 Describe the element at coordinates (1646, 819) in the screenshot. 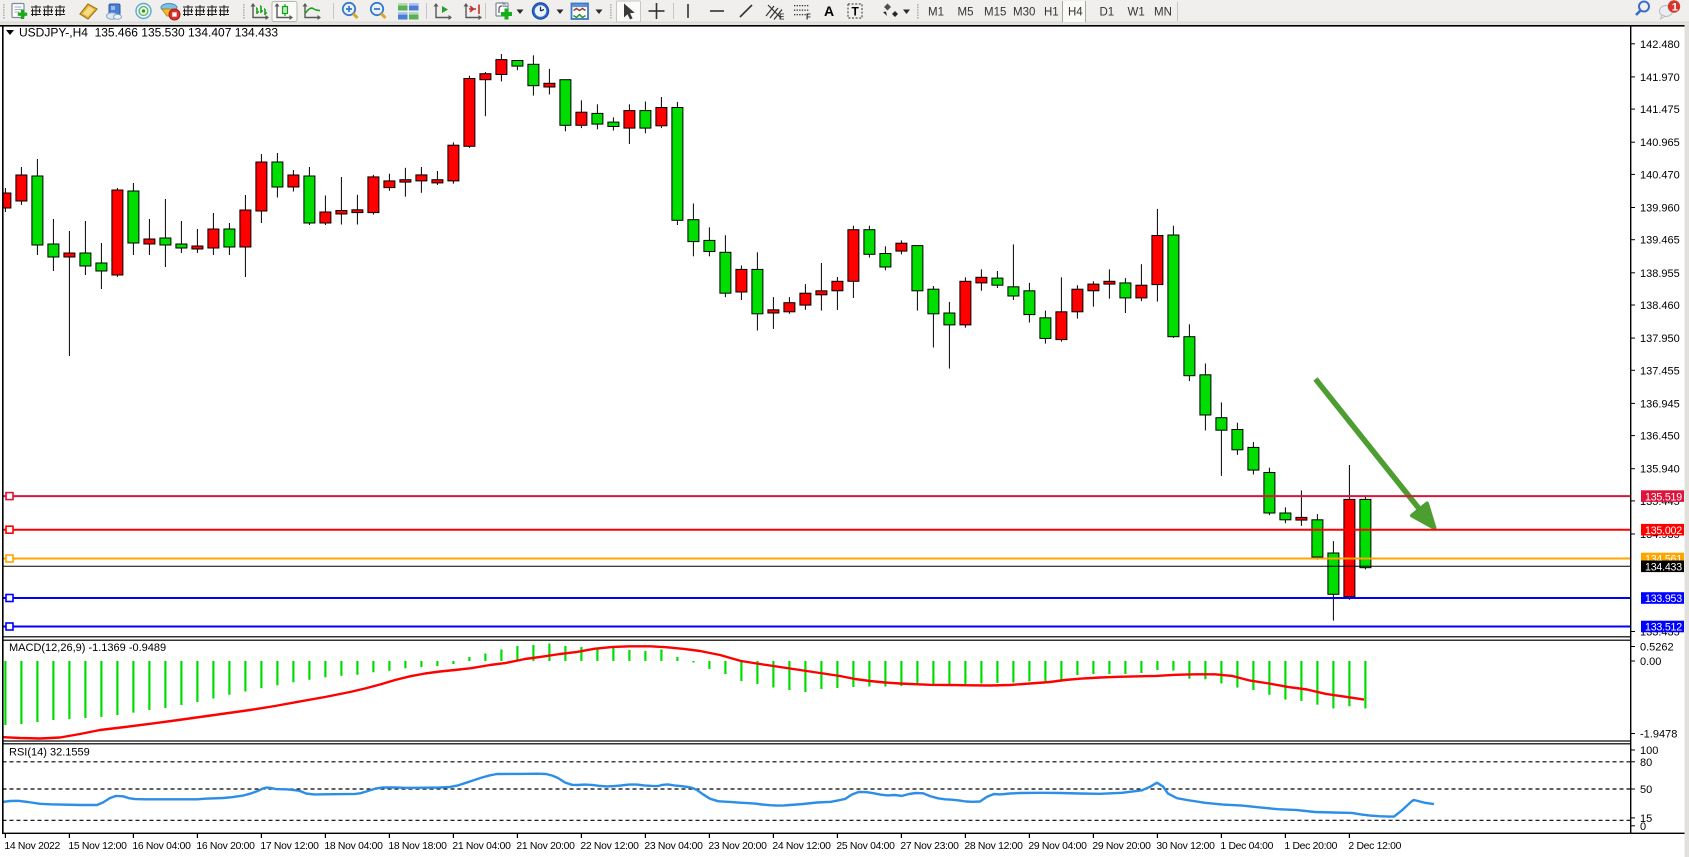

I see `svg-text: 15` at that location.